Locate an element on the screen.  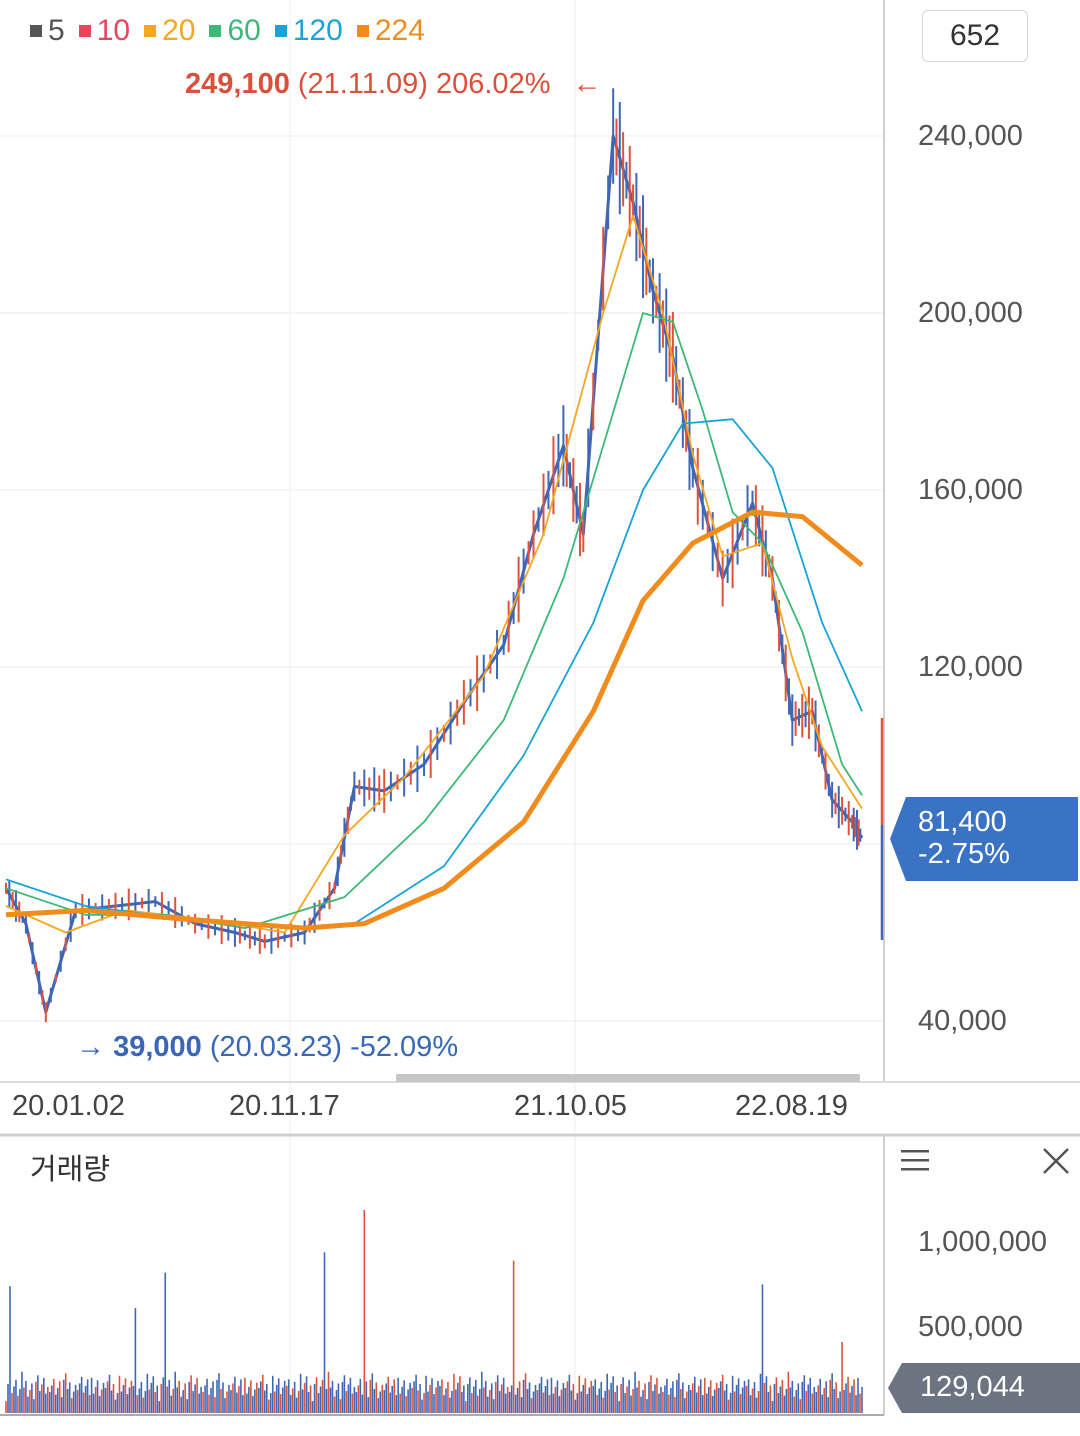
x-tick-label: 20.01.02 is located at coordinates (68, 1106).